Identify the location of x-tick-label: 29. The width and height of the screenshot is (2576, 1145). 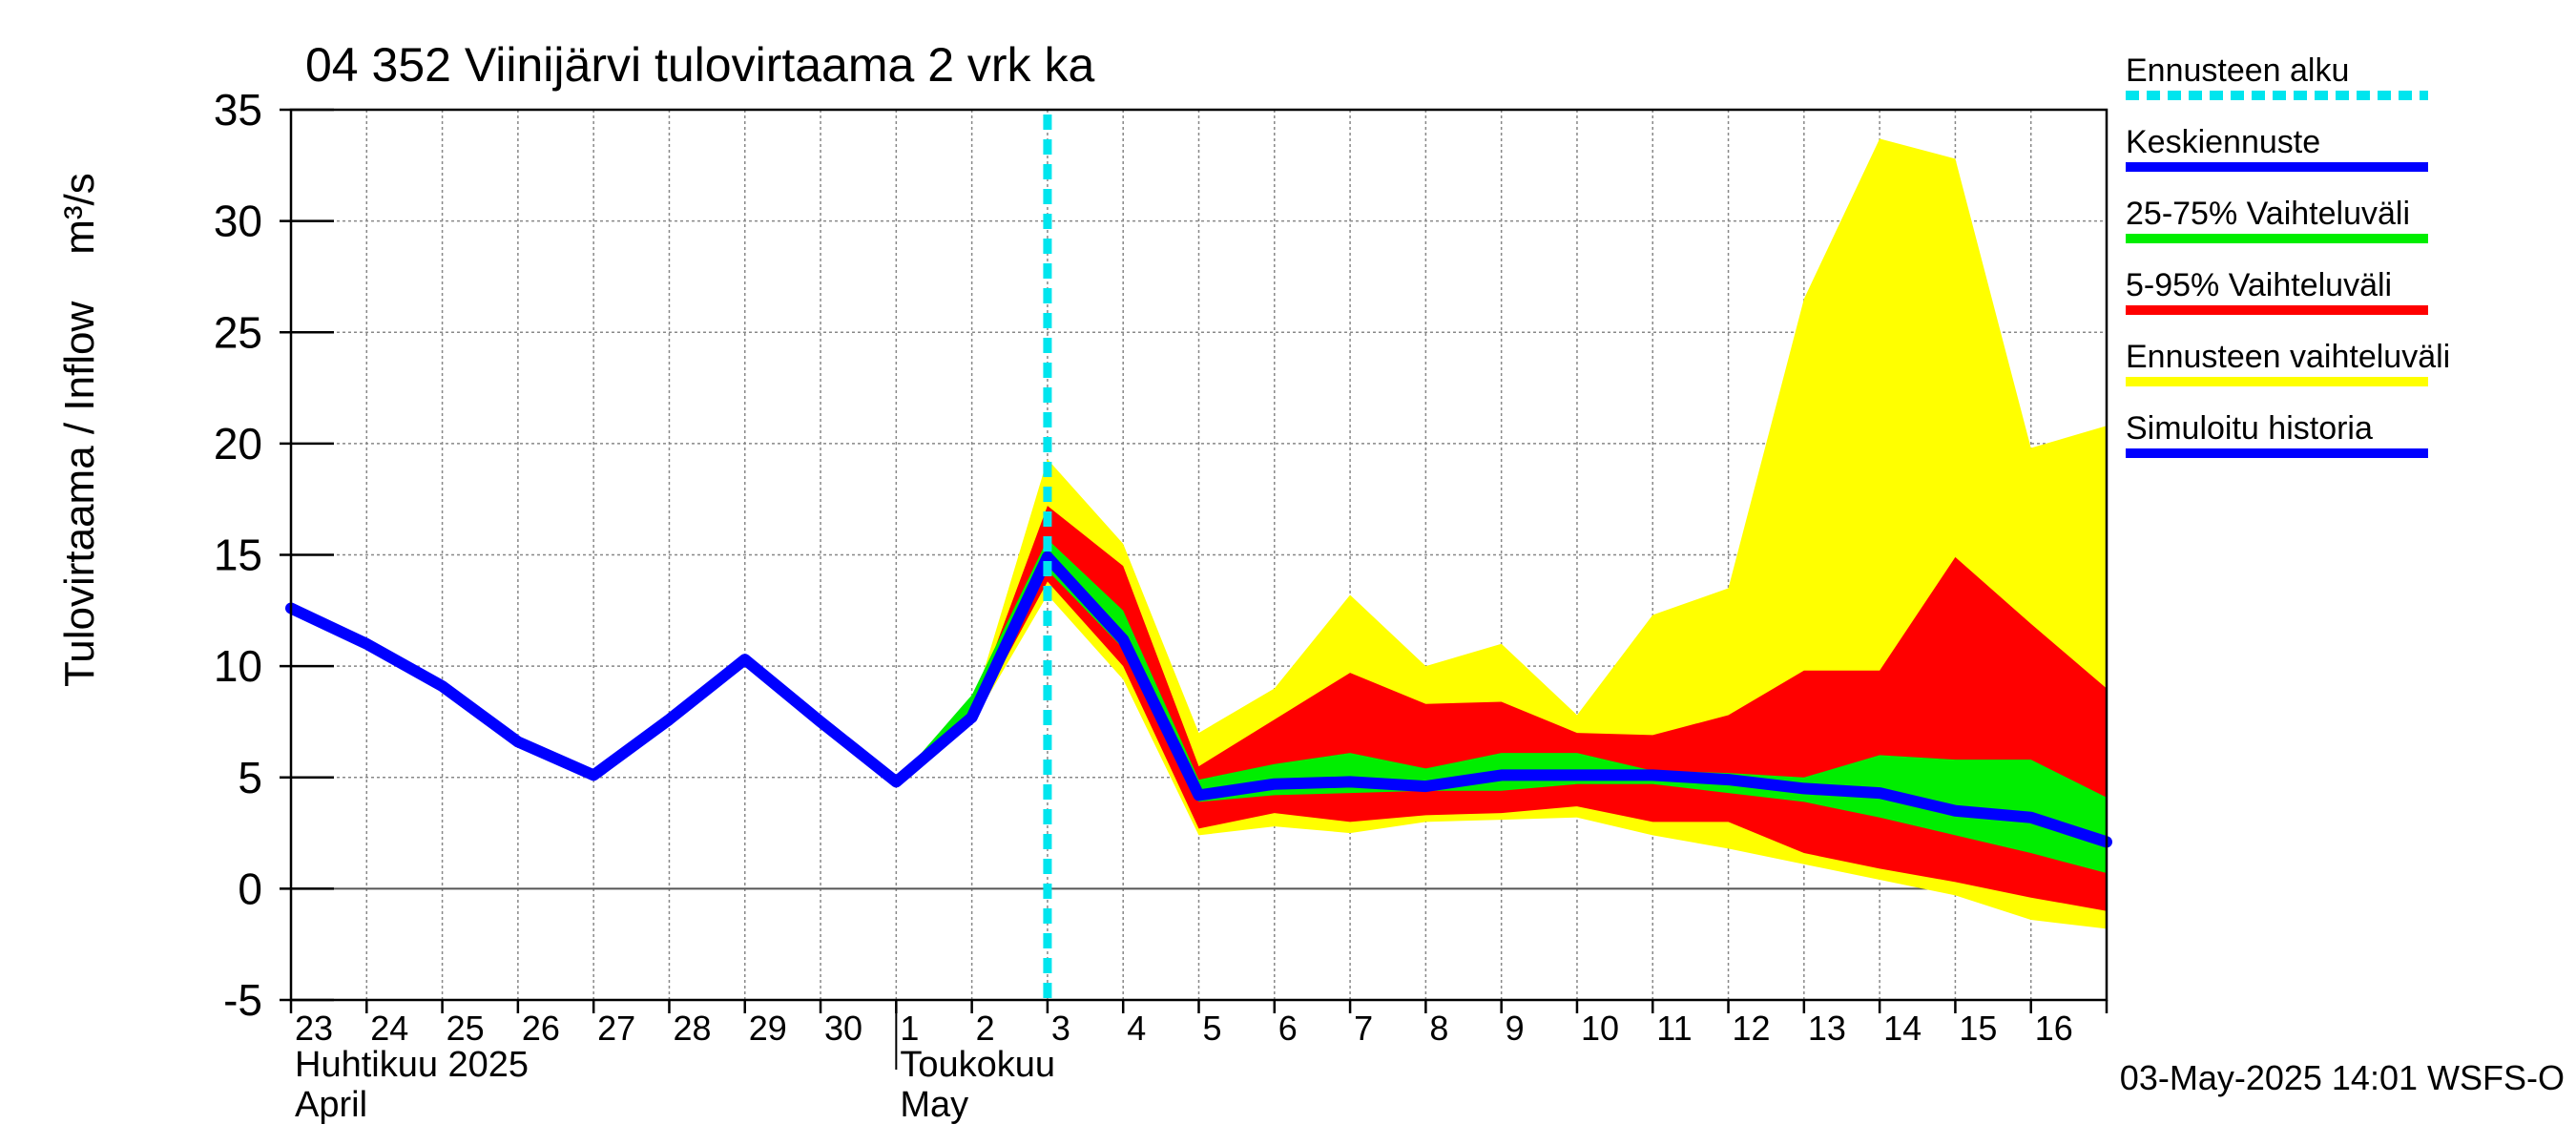
(768, 1029).